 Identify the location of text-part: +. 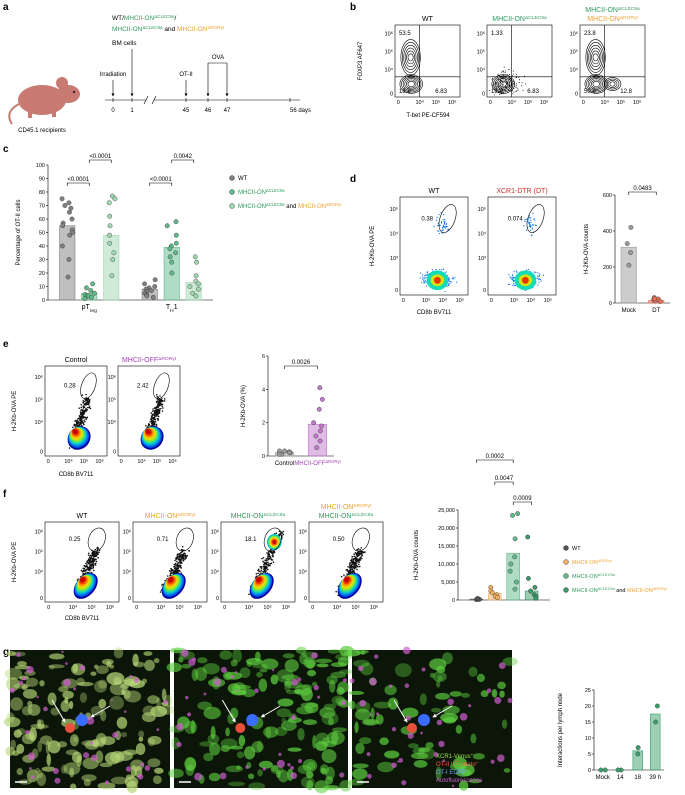
(466, 770).